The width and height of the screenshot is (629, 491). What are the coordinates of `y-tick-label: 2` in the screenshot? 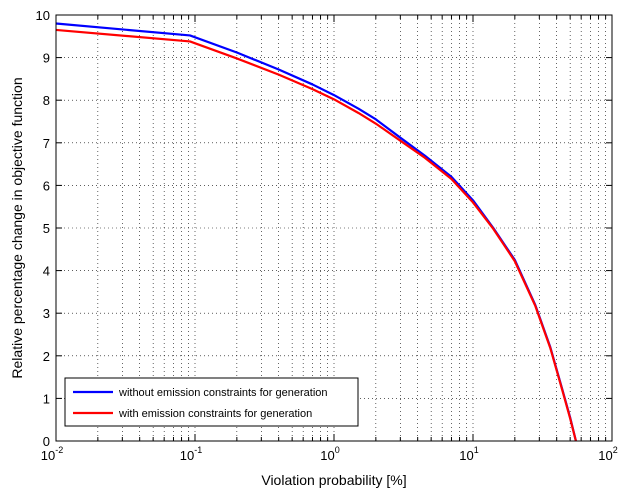 It's located at (46, 356).